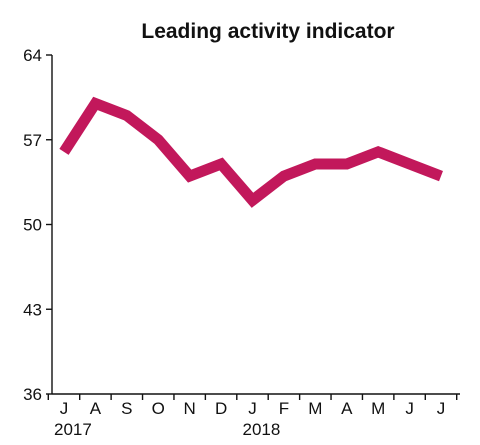 Image resolution: width=480 pixels, height=445 pixels. Describe the element at coordinates (284, 408) in the screenshot. I see `x-tick-label: F` at that location.